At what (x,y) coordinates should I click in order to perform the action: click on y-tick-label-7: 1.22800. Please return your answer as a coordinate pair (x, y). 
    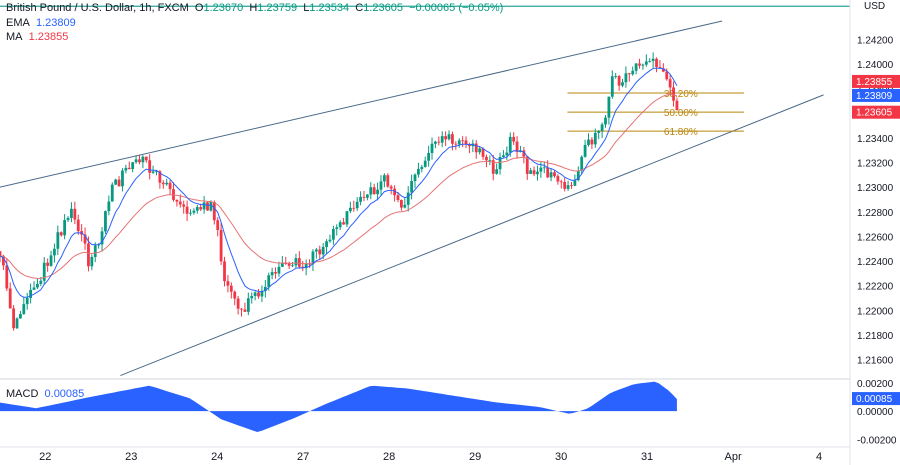
    Looking at the image, I should click on (875, 213).